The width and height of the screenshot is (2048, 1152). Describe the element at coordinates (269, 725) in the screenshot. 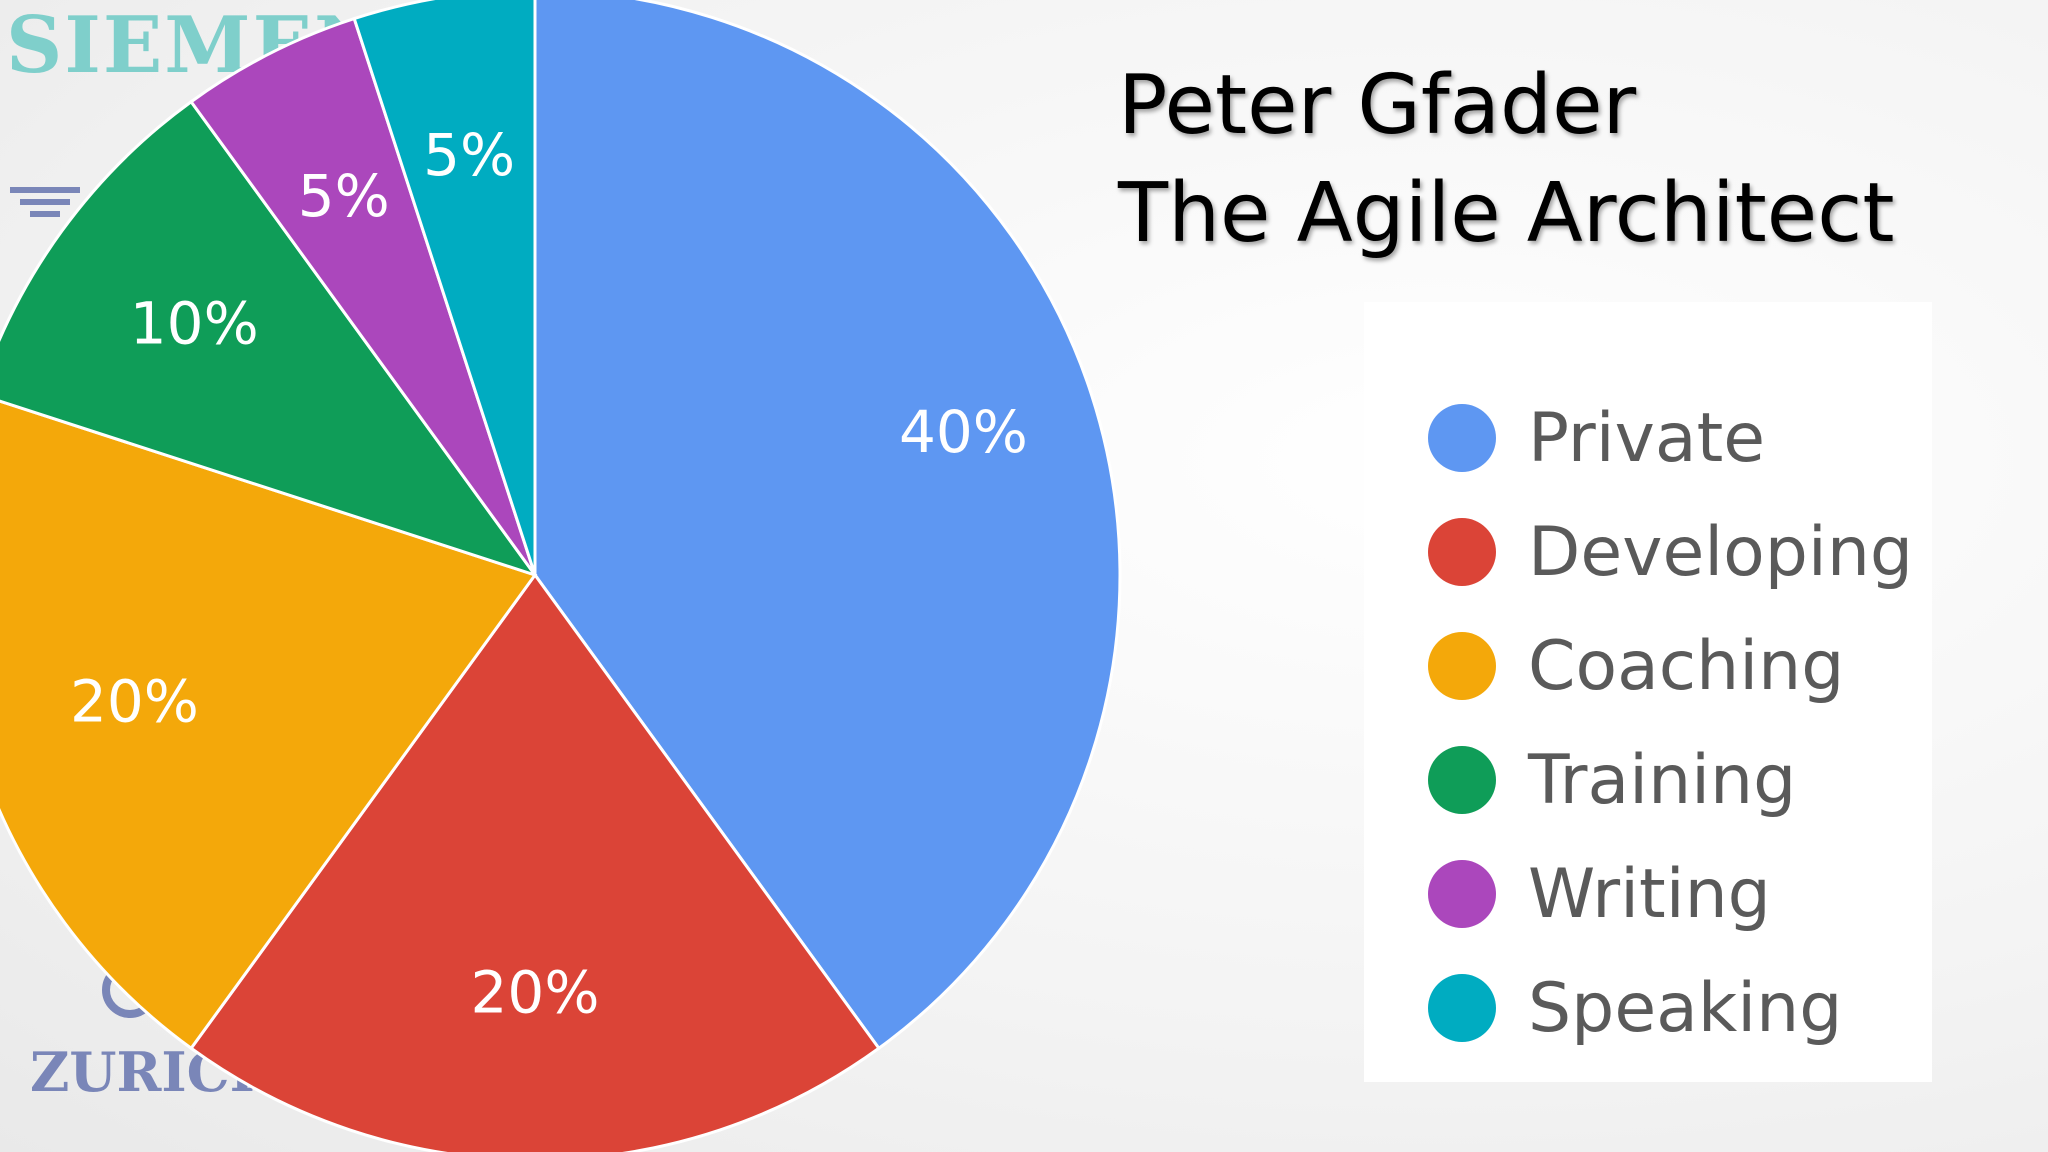

I see `pie-slice-coaching` at that location.